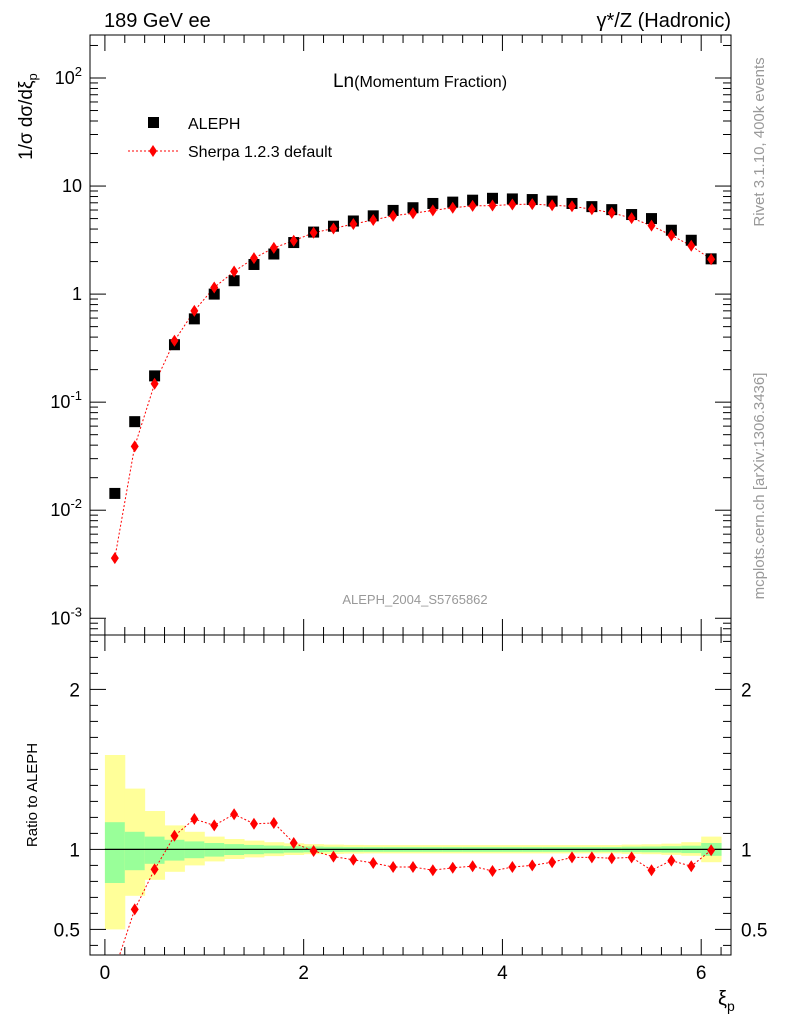 This screenshot has height=1024, width=786. What do you see at coordinates (68, 76) in the screenshot?
I see `main-y-tick-label: 10²` at bounding box center [68, 76].